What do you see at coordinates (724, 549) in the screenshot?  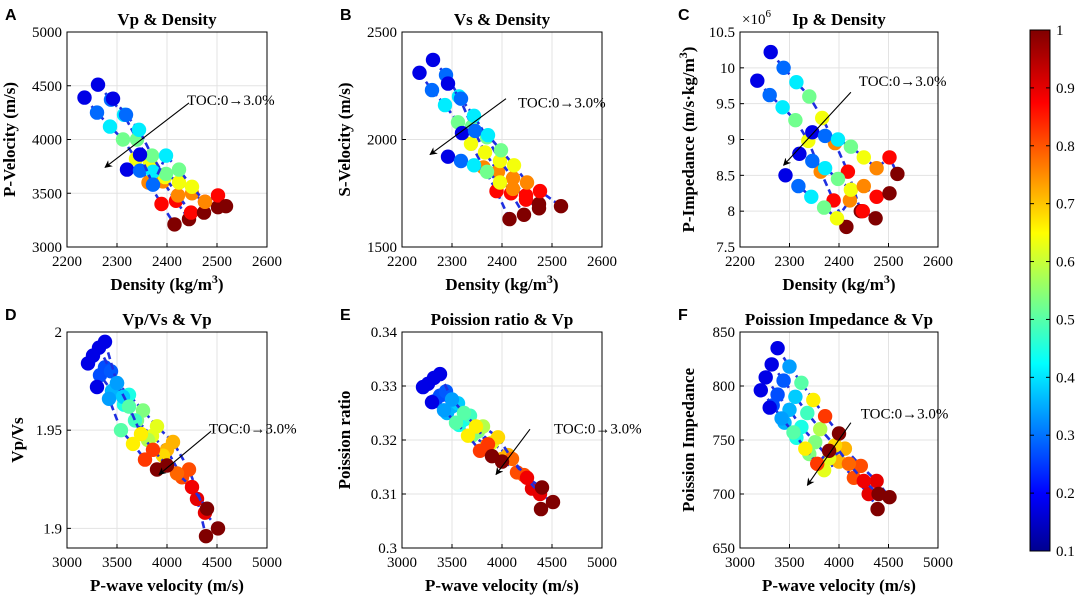 I see `y-tick-label: 650` at bounding box center [724, 549].